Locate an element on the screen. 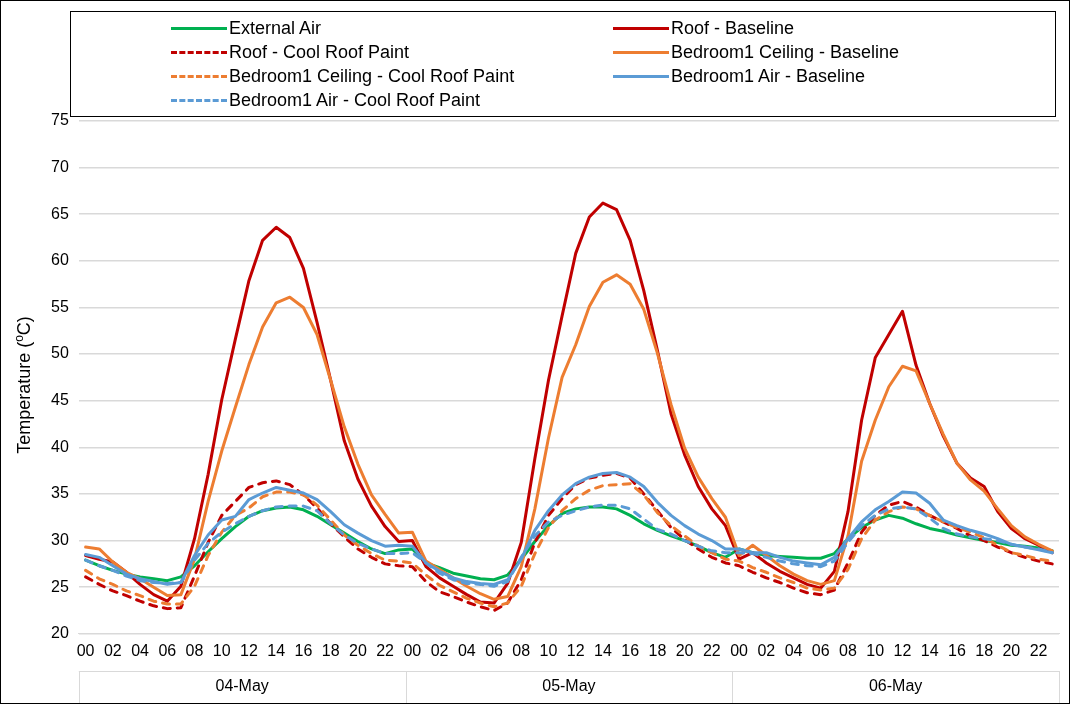 The image size is (1070, 704). text: 06-May is located at coordinates (895, 686).